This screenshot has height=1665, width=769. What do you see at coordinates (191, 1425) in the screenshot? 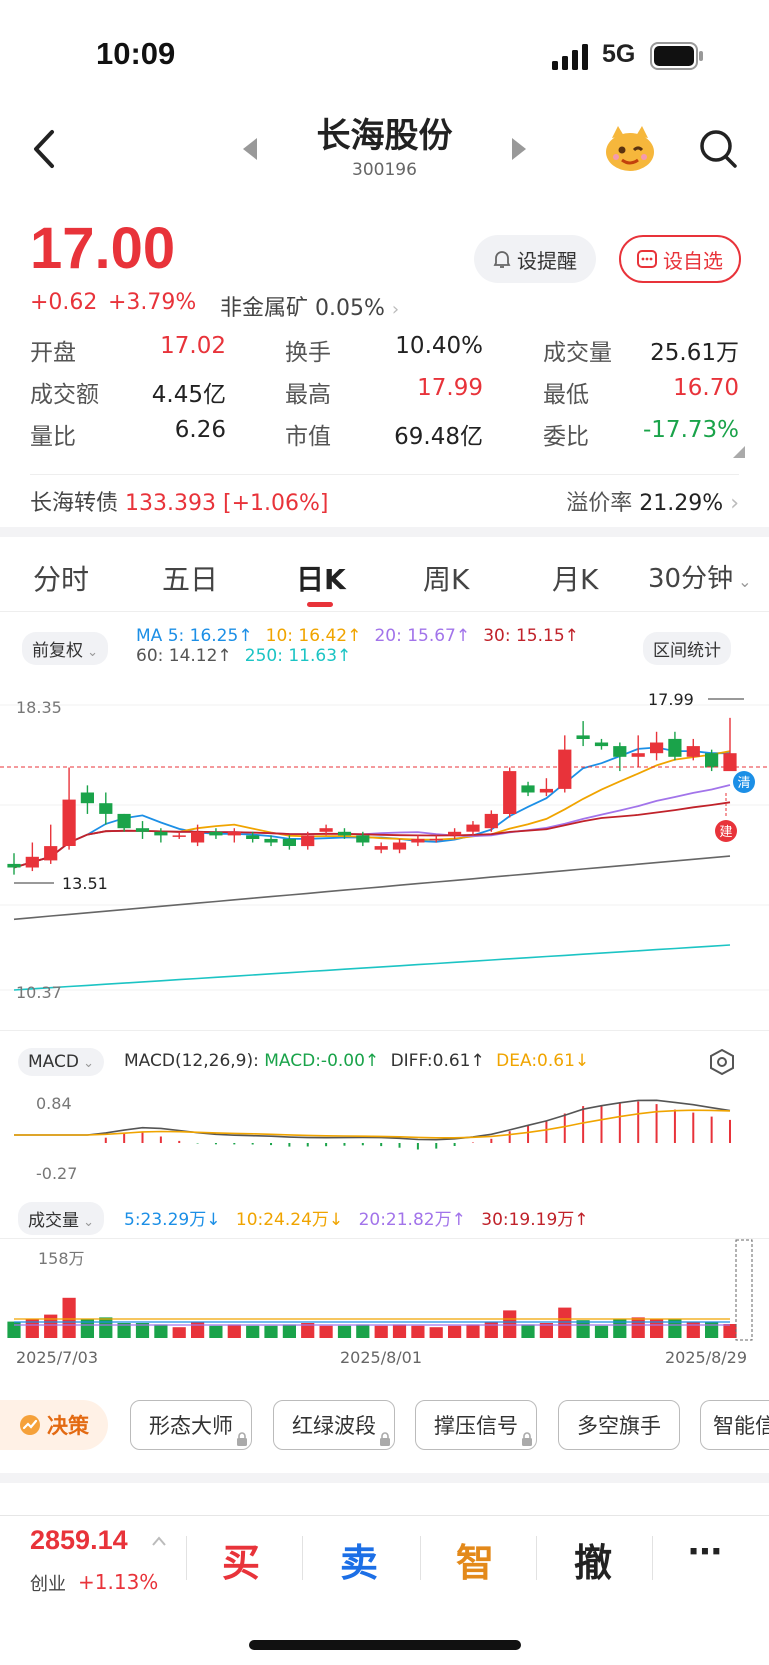
I see `pattern-master-button: 形态大师` at bounding box center [191, 1425].